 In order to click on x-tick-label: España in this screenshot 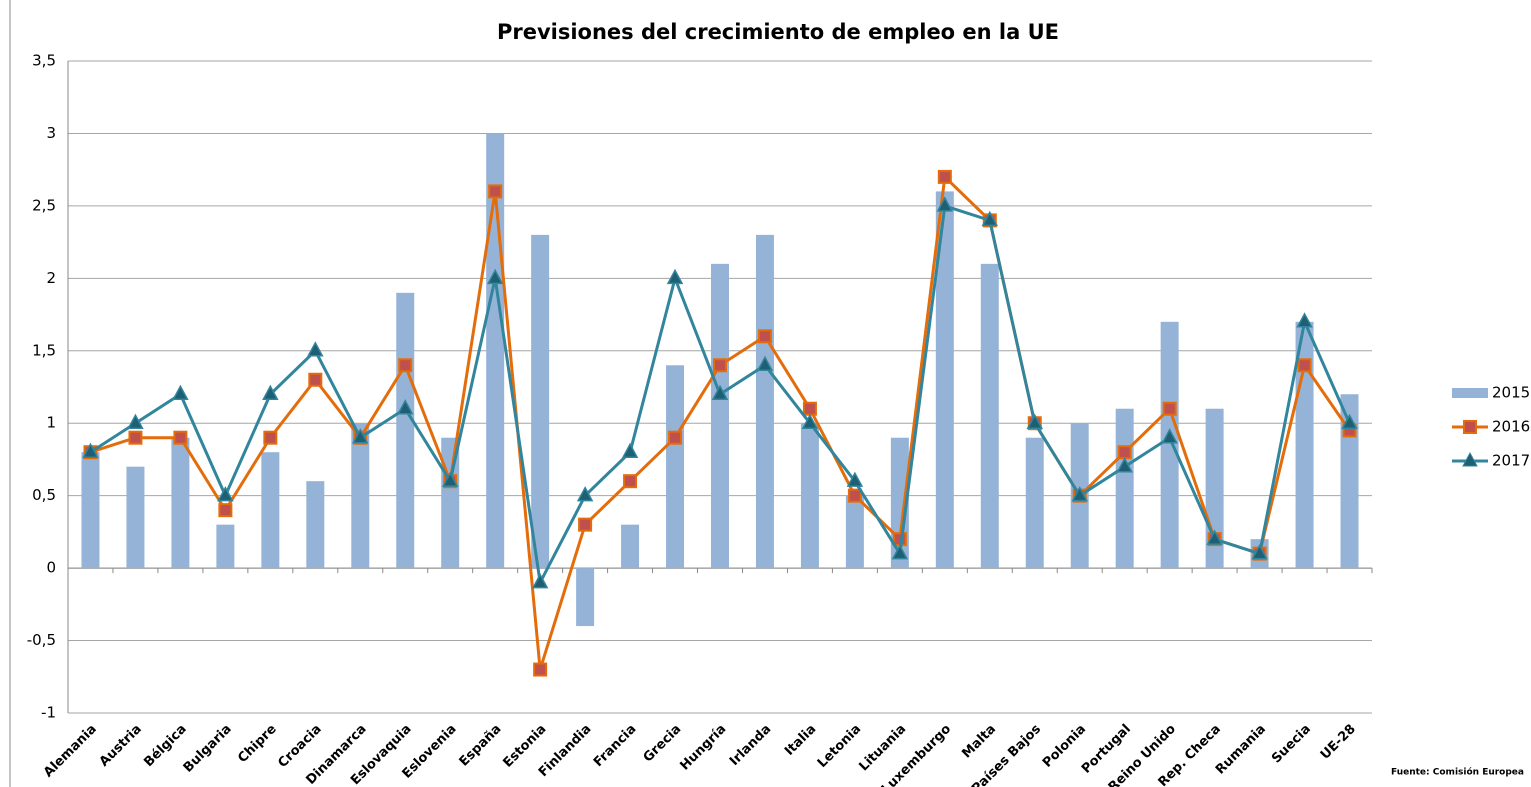, I will do `click(481, 746)`.